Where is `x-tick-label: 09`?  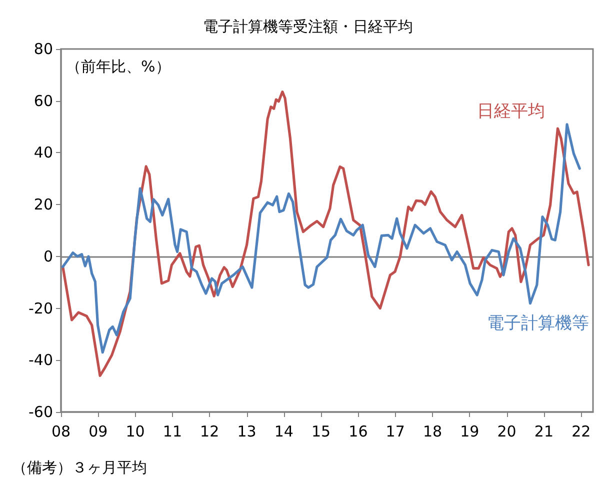 x-tick-label: 09 is located at coordinates (98, 431).